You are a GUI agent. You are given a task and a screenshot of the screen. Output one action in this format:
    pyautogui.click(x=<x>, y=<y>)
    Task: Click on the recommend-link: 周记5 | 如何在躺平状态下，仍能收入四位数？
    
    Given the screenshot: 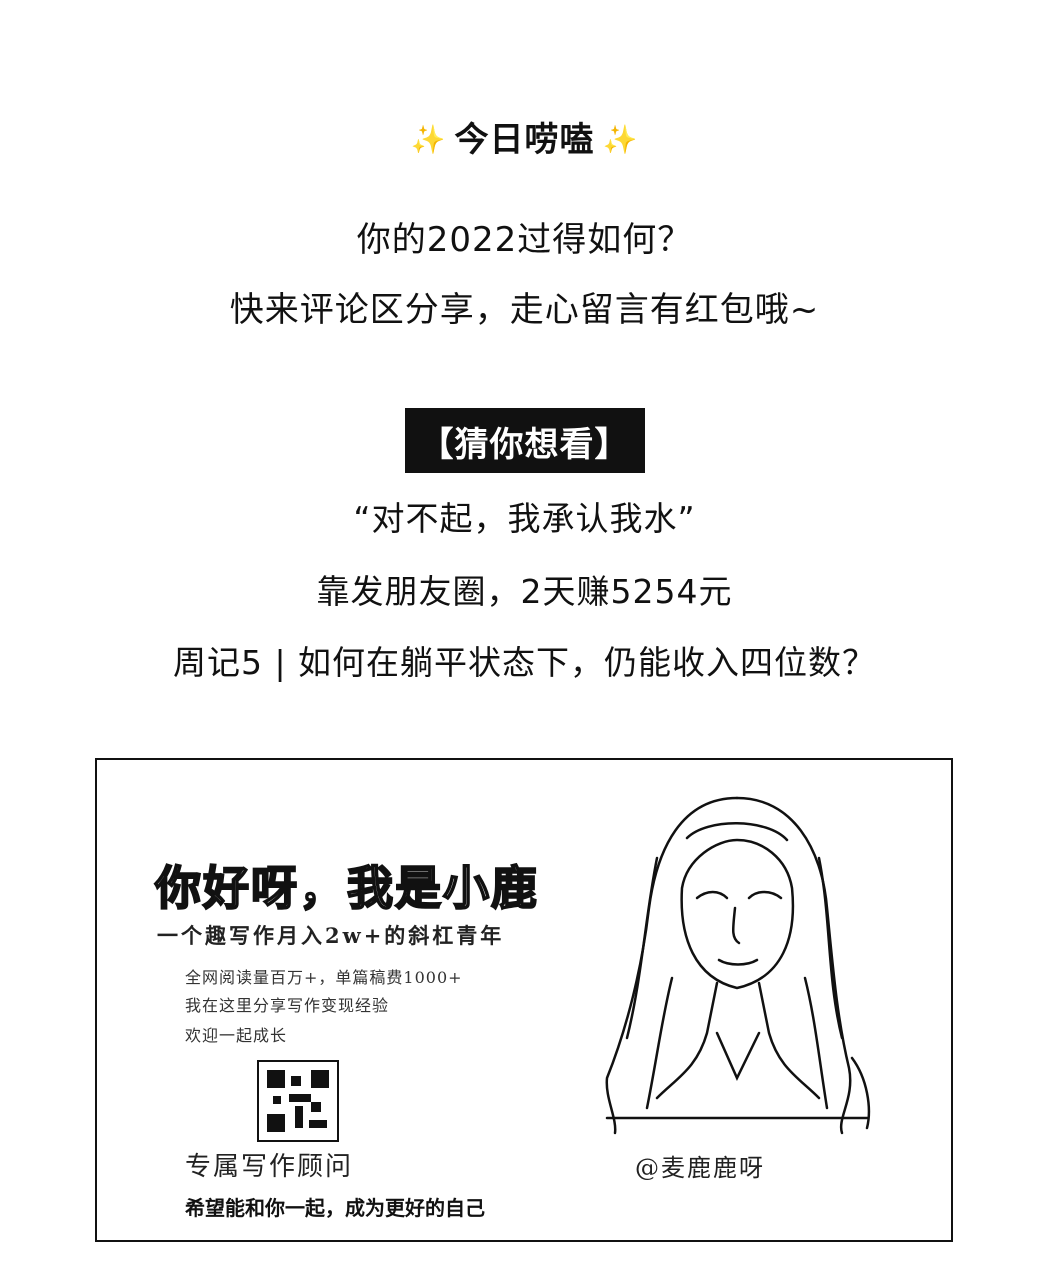 What is the action you would take?
    pyautogui.click(x=524, y=662)
    